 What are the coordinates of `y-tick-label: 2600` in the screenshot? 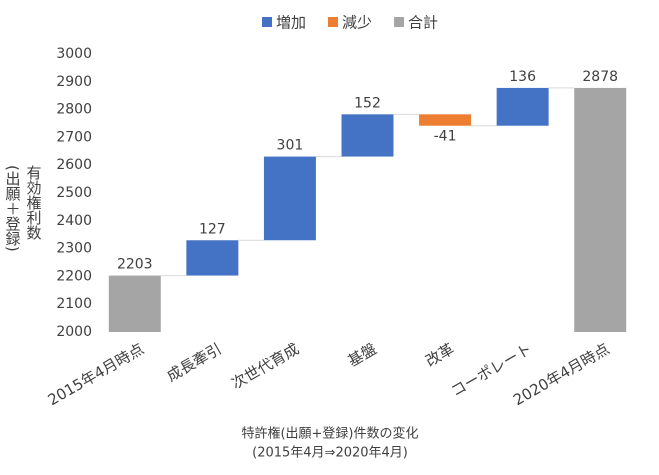 It's located at (74, 165).